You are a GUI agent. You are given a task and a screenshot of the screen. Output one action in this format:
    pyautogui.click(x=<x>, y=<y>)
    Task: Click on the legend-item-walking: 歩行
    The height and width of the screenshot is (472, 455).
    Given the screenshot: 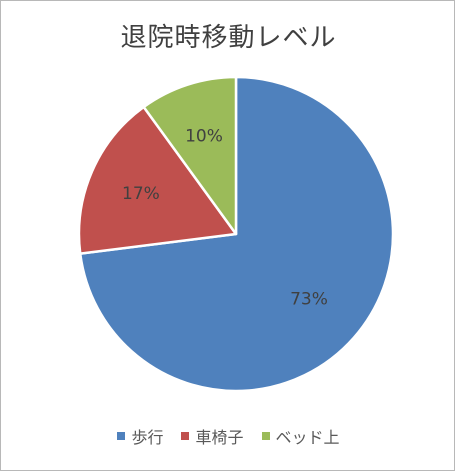 What is the action you would take?
    pyautogui.click(x=140, y=436)
    